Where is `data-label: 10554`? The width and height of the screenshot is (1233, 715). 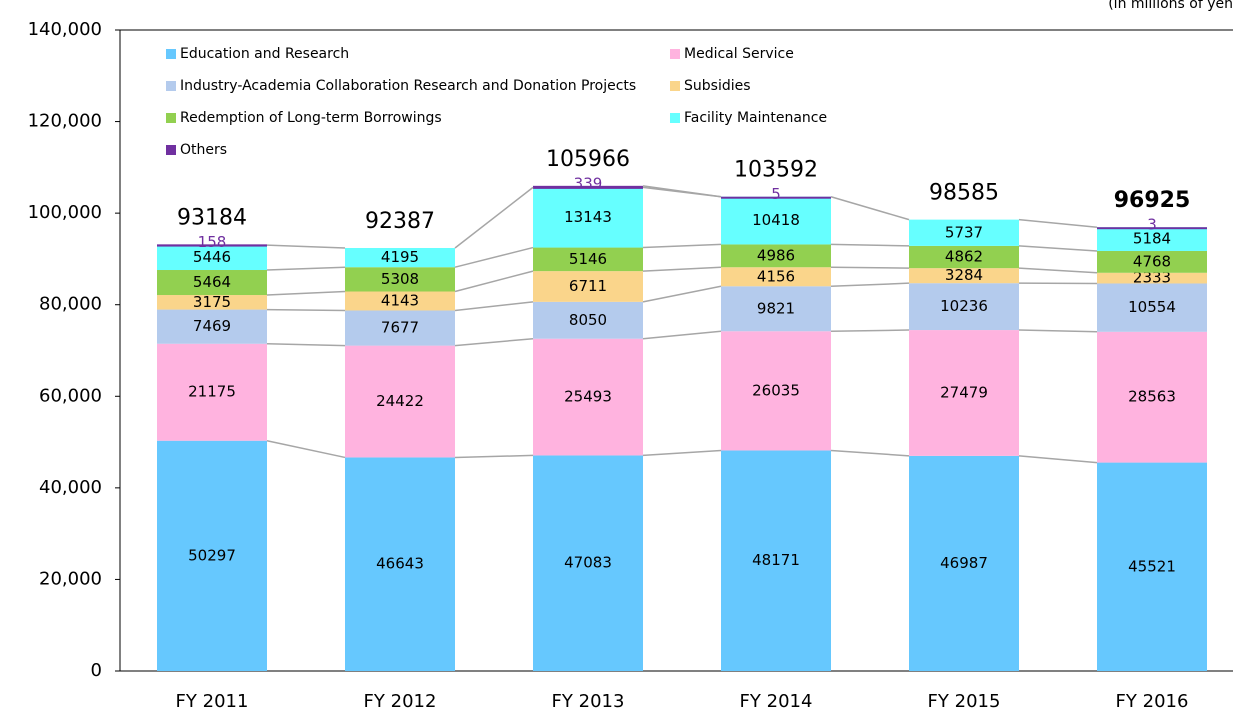
data-label: 10554 is located at coordinates (1152, 307).